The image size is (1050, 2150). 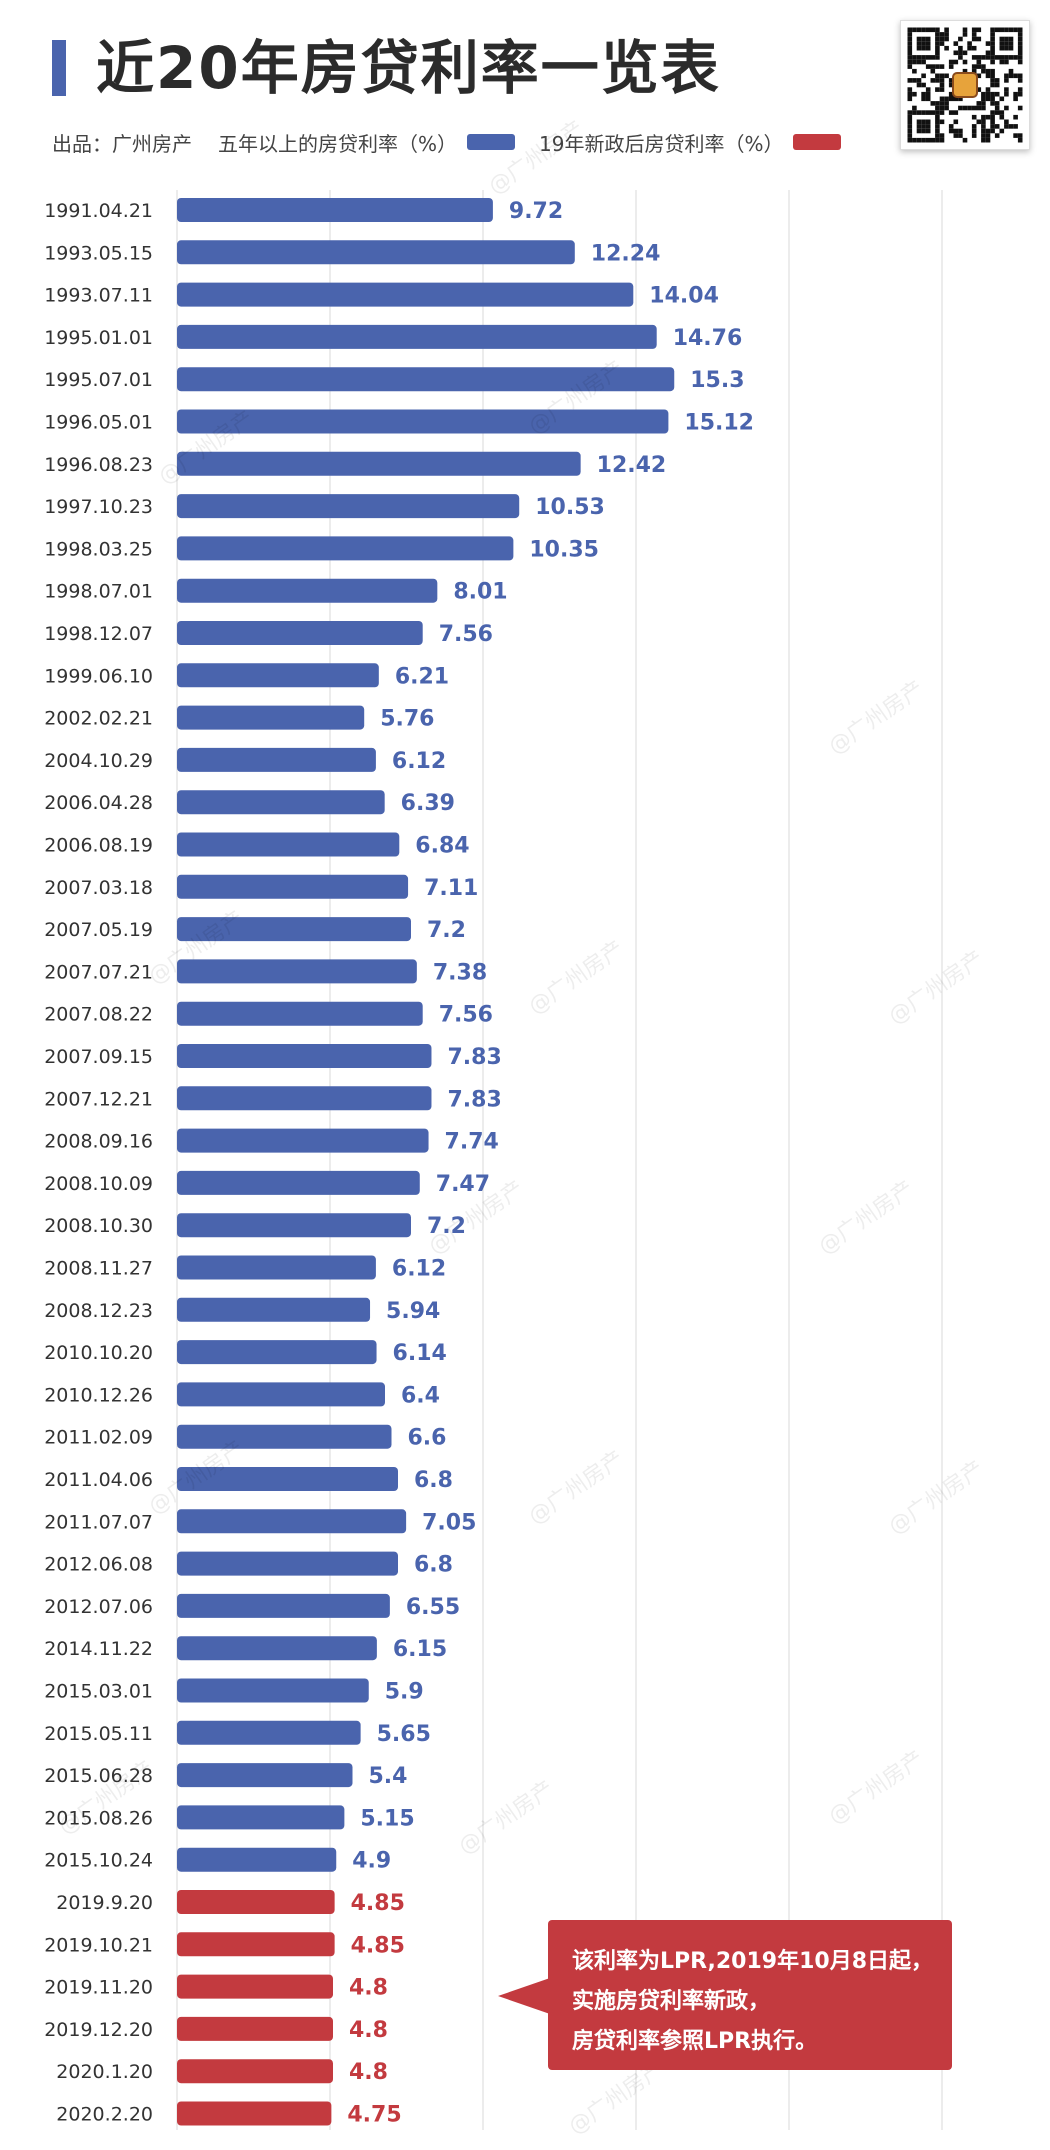 What do you see at coordinates (408, 68) in the screenshot?
I see `page-title: 近20年房贷利率一览表` at bounding box center [408, 68].